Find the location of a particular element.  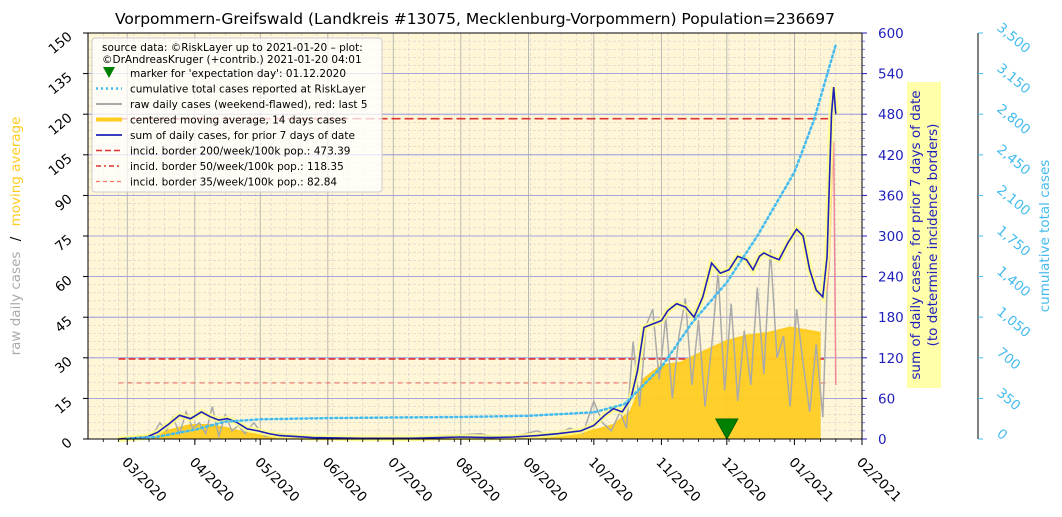

legend-entry-label: incid. border 50/week/100k pop.: 118.35 is located at coordinates (237, 167).